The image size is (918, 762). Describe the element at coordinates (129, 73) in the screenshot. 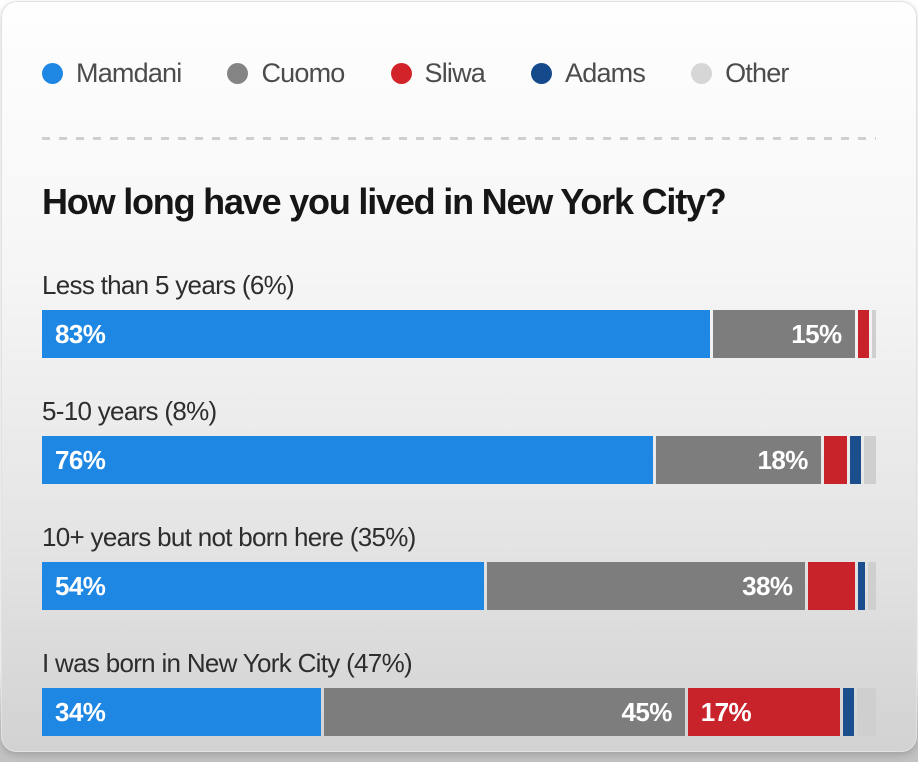

I see `legend-label: Mamdani` at that location.